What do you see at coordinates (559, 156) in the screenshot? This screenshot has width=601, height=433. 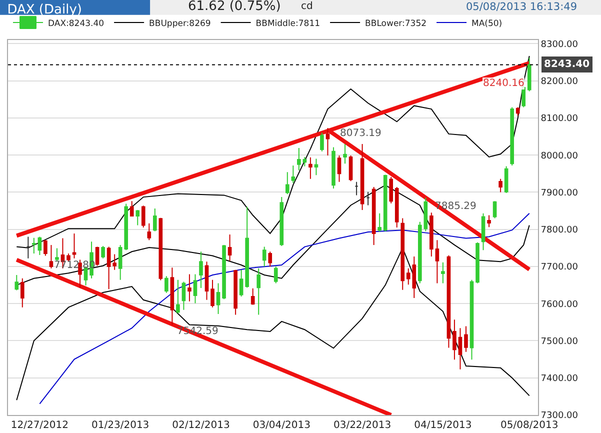 I see `y-tick-label: 8000.00` at bounding box center [559, 156].